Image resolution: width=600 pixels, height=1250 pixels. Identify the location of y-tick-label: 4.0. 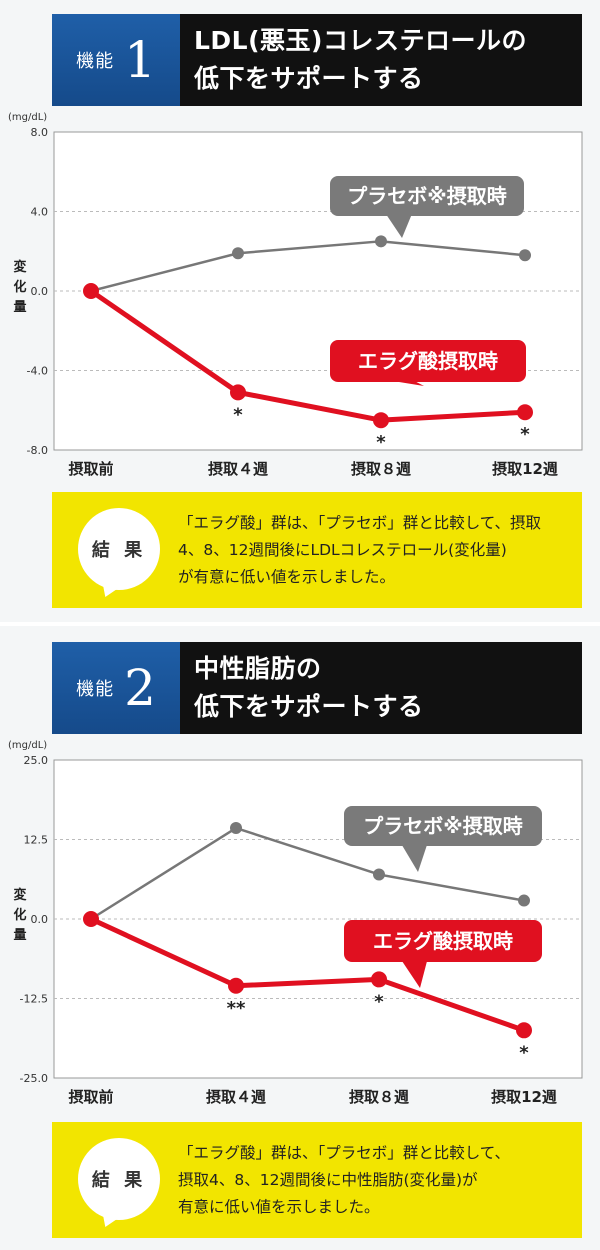
(40, 212).